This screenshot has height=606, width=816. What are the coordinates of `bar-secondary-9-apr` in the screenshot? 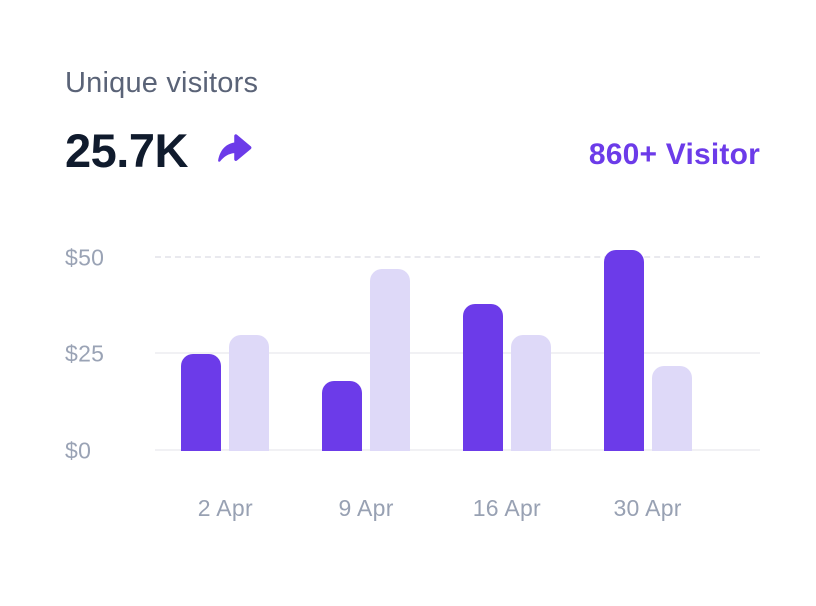 It's located at (390, 360).